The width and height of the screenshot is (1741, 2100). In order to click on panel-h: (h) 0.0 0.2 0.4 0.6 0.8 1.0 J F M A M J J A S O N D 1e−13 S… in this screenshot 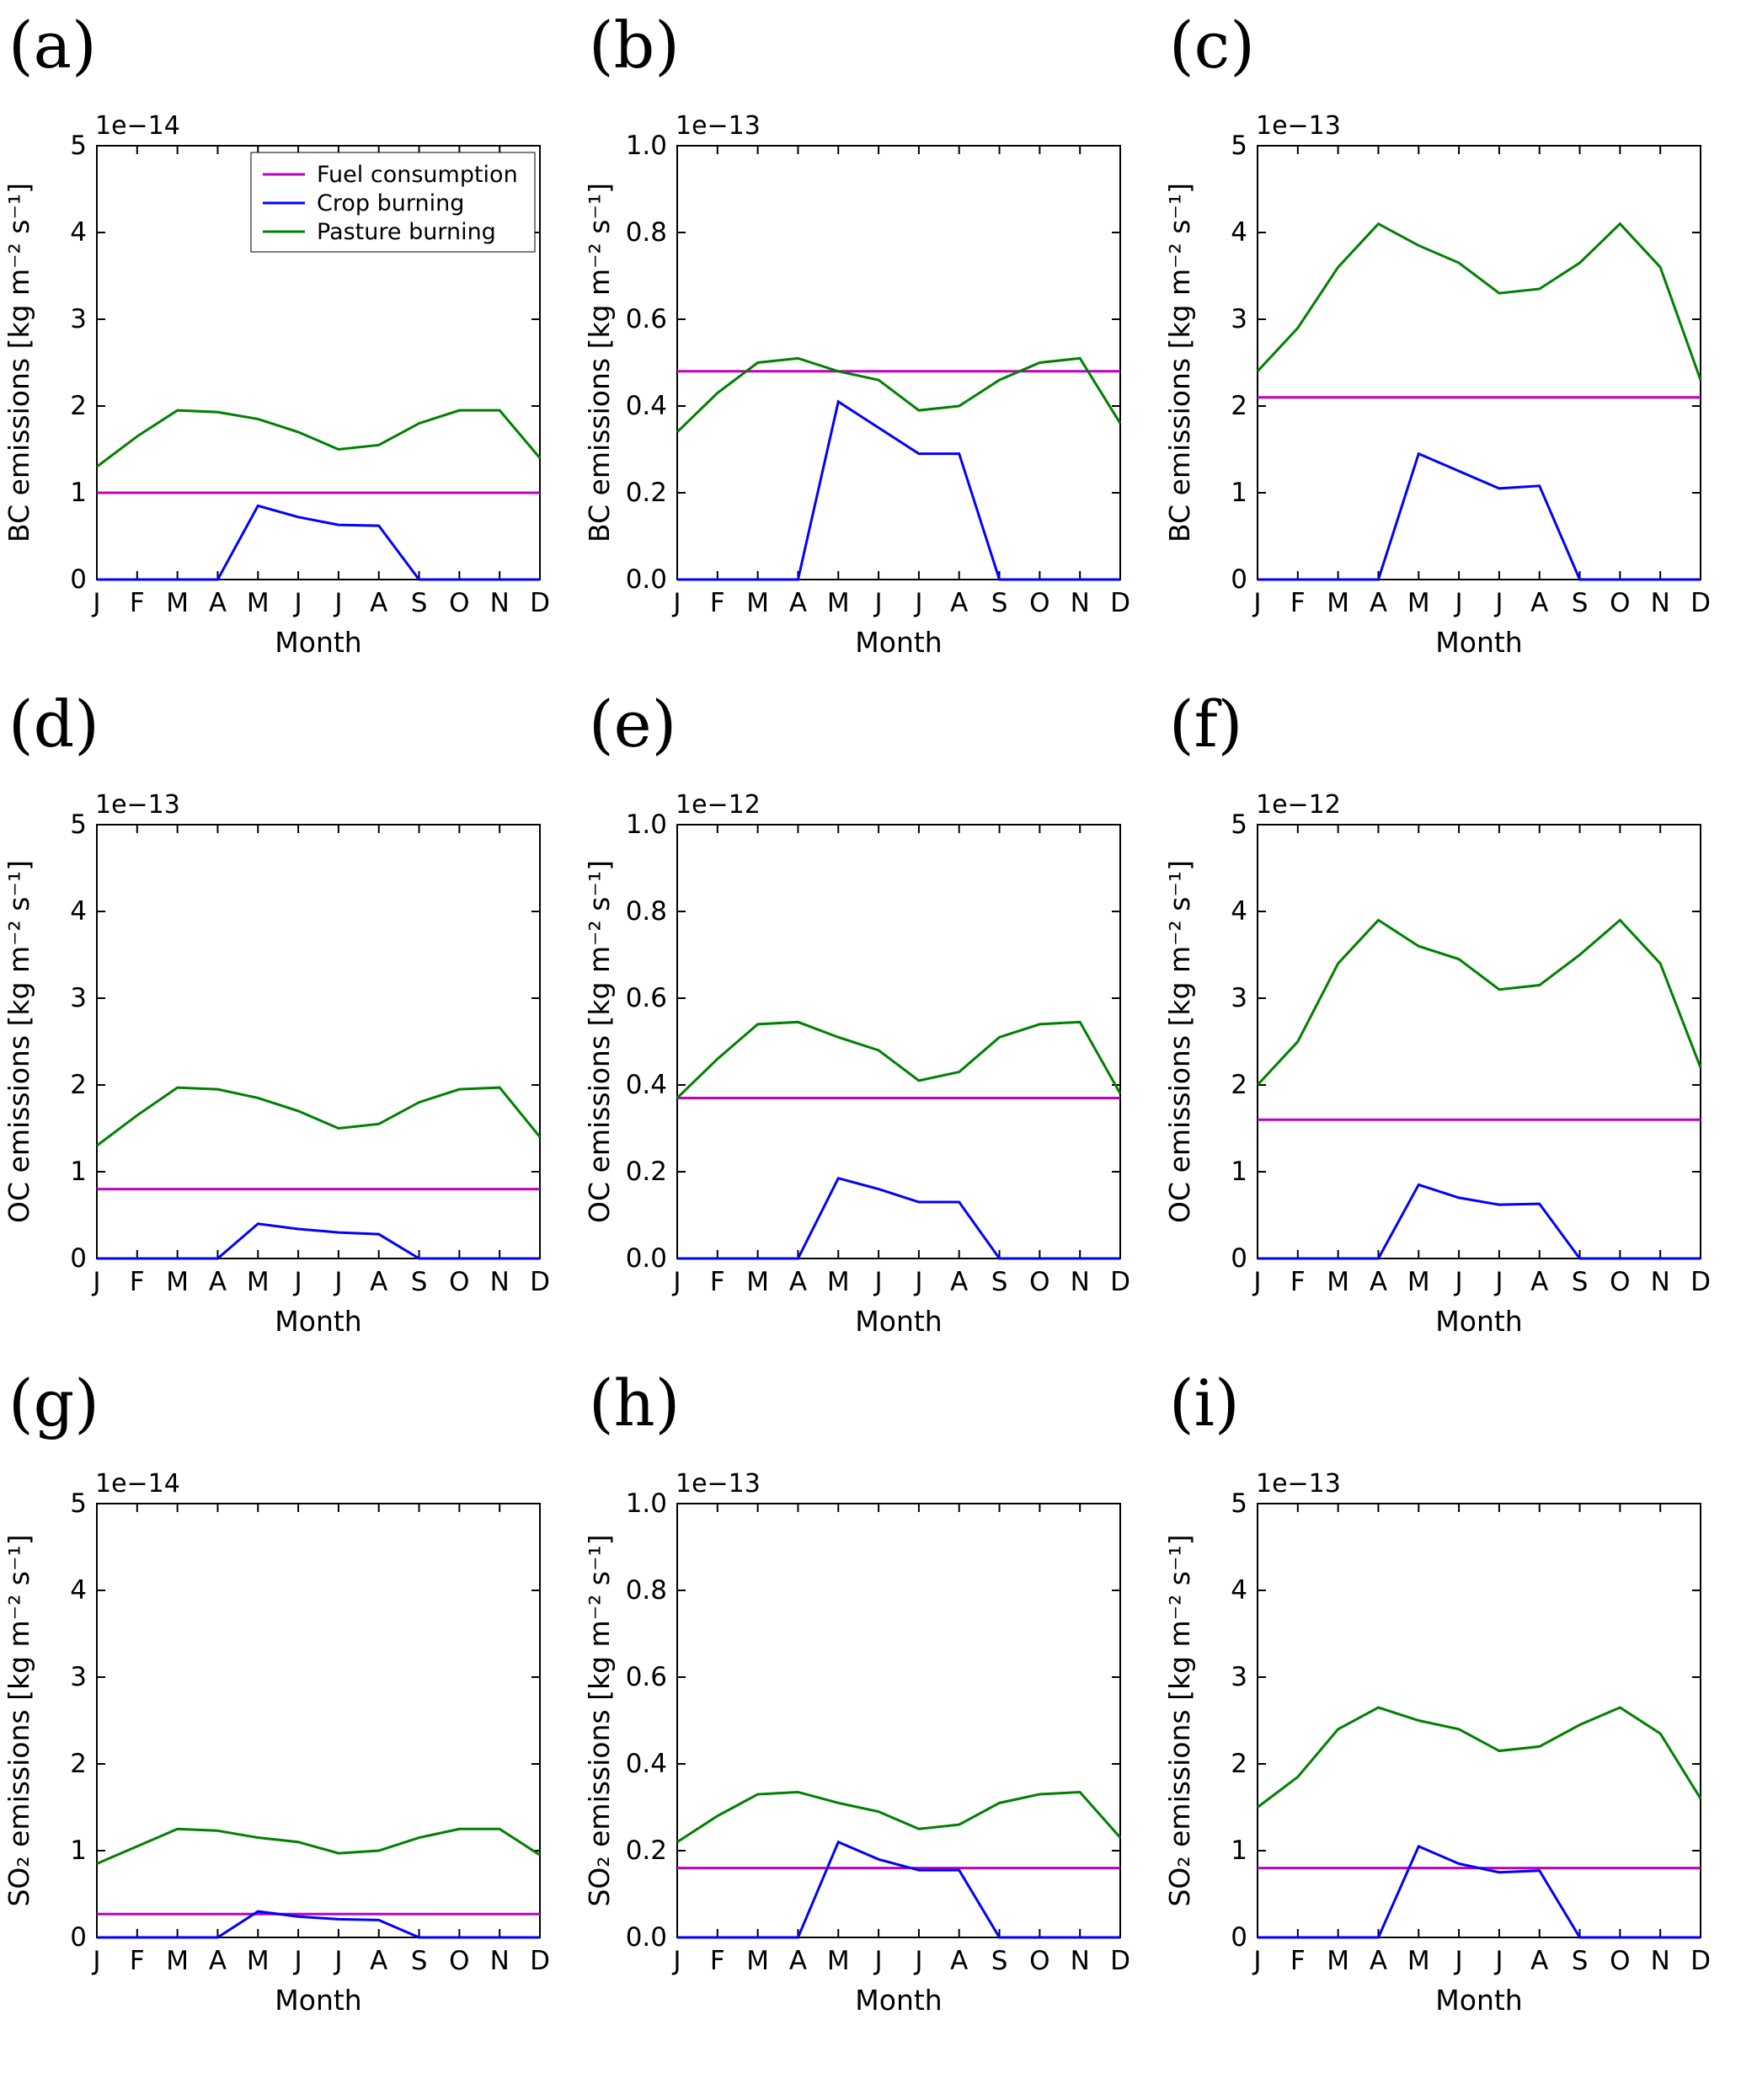, I will do `click(870, 1696)`.